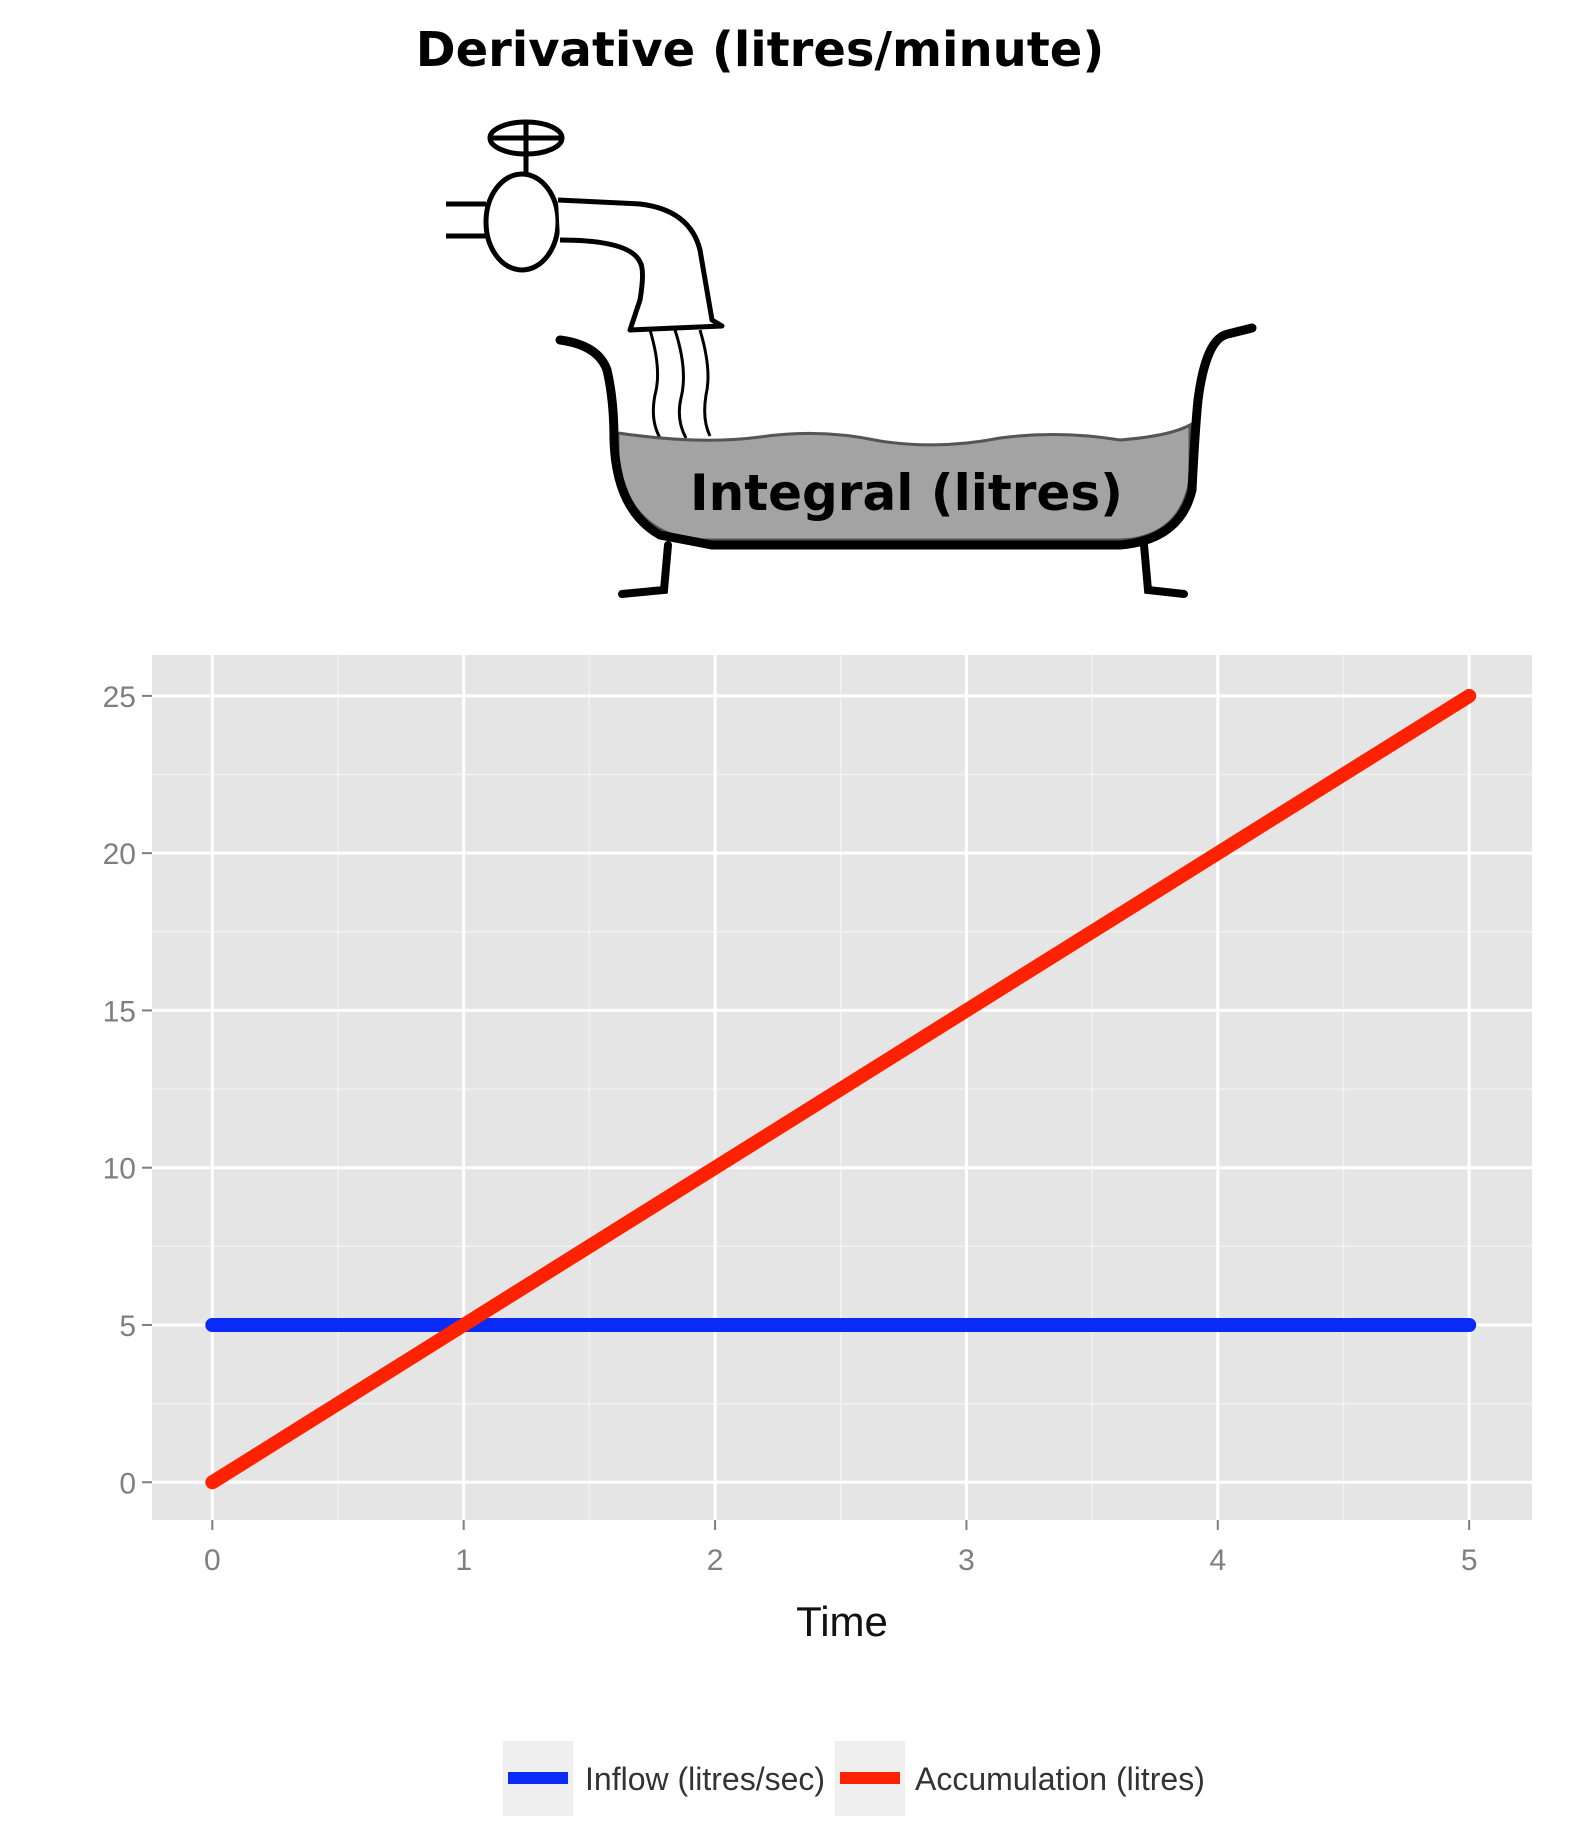 The height and width of the screenshot is (1828, 1595). I want to click on y-tick-label: 25, so click(119, 697).